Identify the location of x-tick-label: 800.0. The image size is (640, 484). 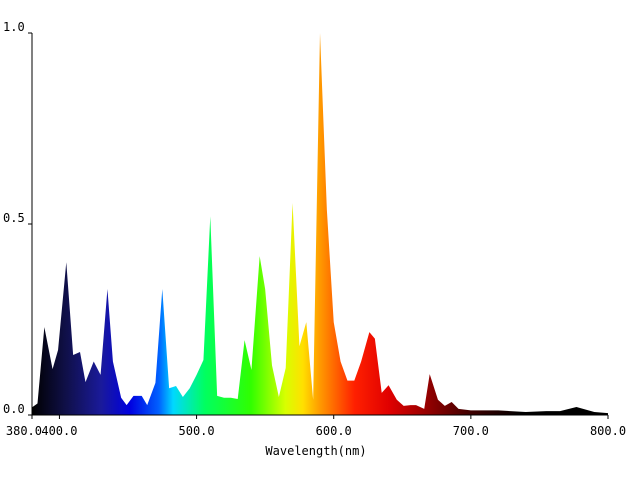
(608, 431).